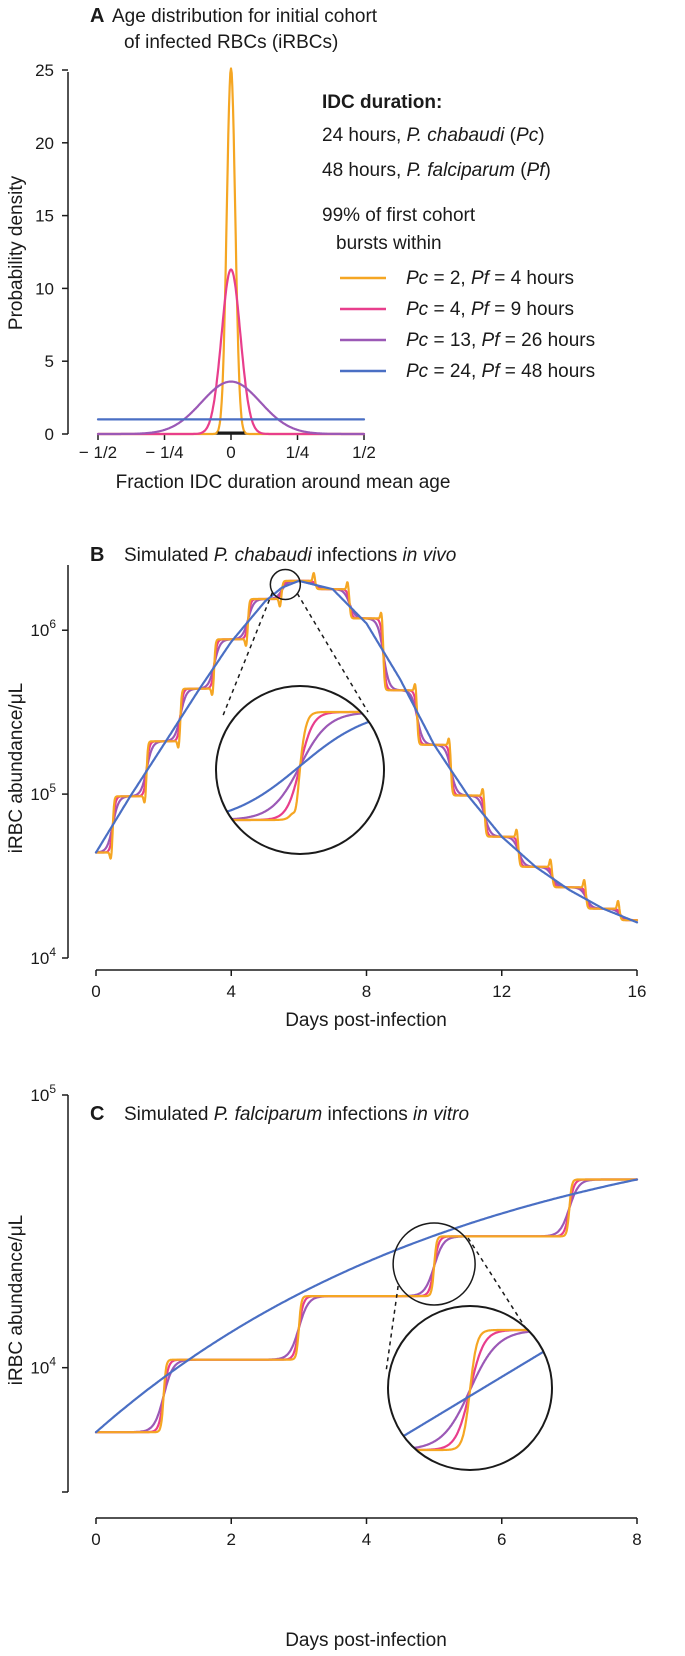 This screenshot has height=1656, width=685. Describe the element at coordinates (501, 991) in the screenshot. I see `panel-b-x-tick-label: 12` at that location.